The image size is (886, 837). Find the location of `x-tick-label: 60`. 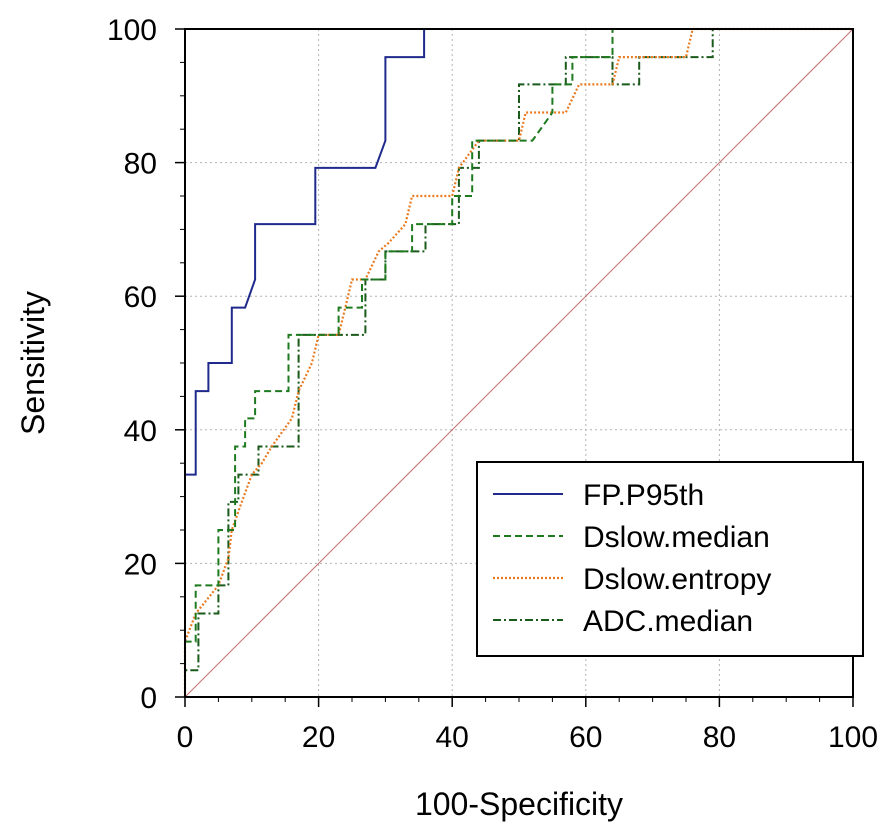

x-tick-label: 60 is located at coordinates (585, 737).